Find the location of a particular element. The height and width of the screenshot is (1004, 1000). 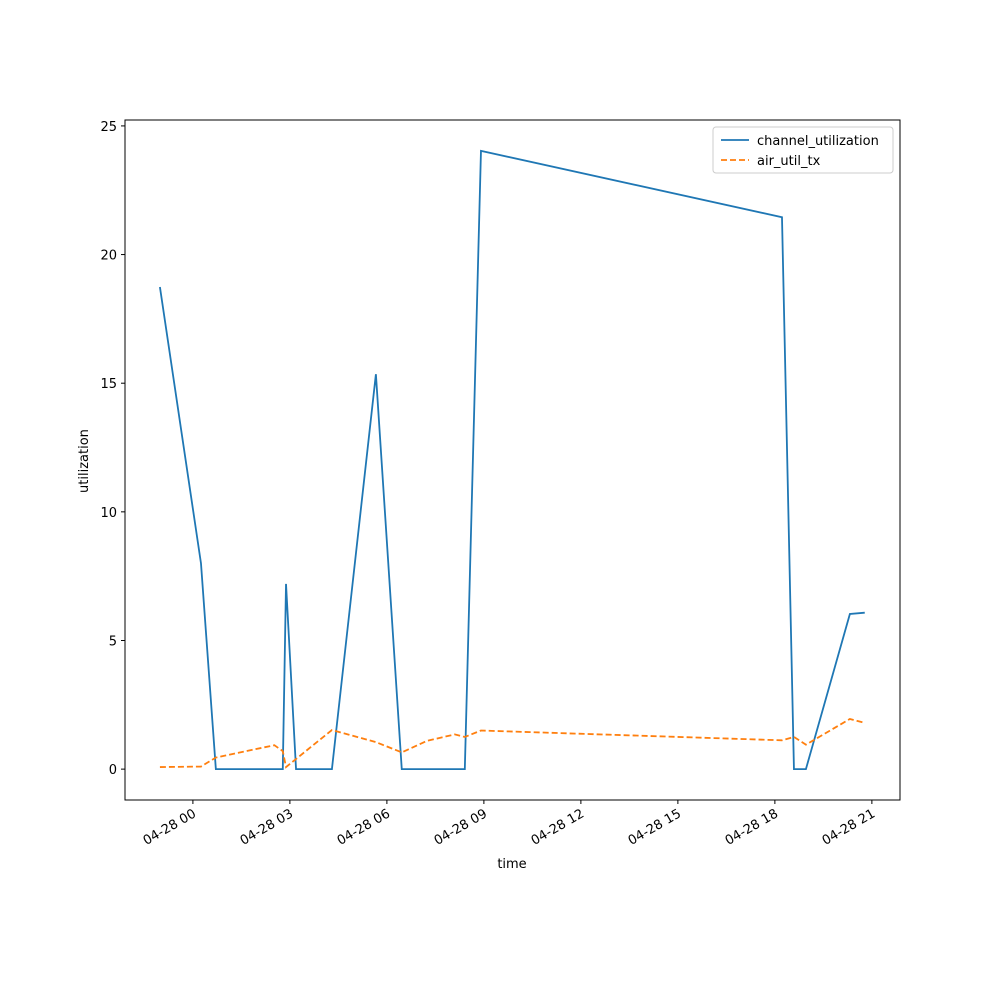

y-tick-label: 25 is located at coordinates (108, 127).